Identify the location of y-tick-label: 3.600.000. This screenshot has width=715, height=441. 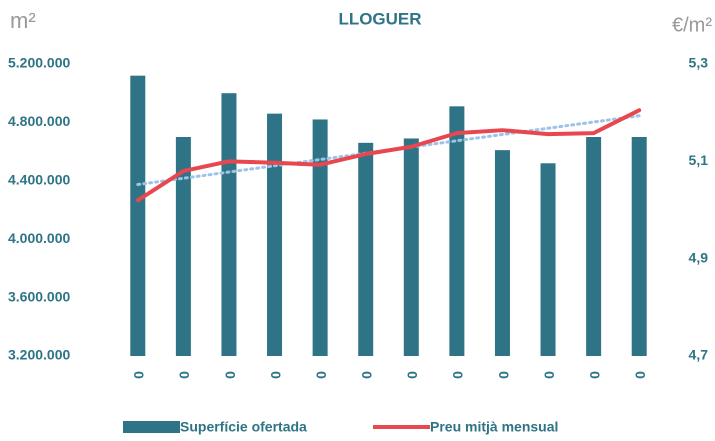
(39, 296).